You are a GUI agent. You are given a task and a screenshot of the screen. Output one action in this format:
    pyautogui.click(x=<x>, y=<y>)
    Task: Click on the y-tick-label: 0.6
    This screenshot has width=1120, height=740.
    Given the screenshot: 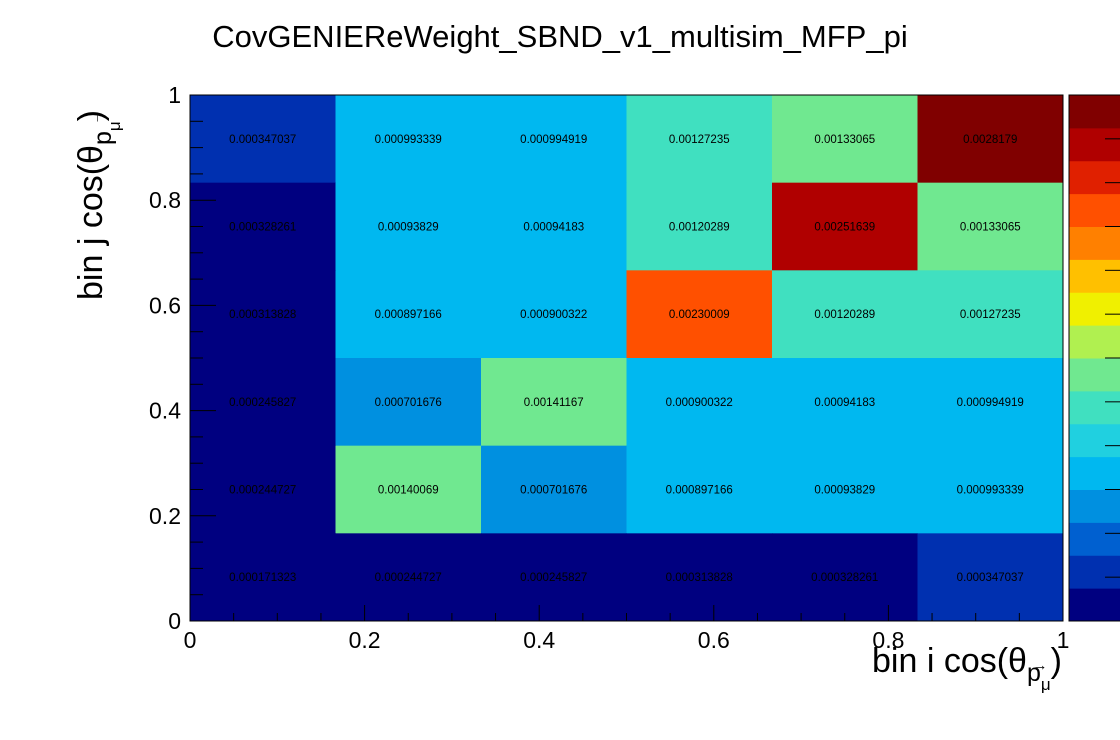 What is the action you would take?
    pyautogui.click(x=165, y=305)
    